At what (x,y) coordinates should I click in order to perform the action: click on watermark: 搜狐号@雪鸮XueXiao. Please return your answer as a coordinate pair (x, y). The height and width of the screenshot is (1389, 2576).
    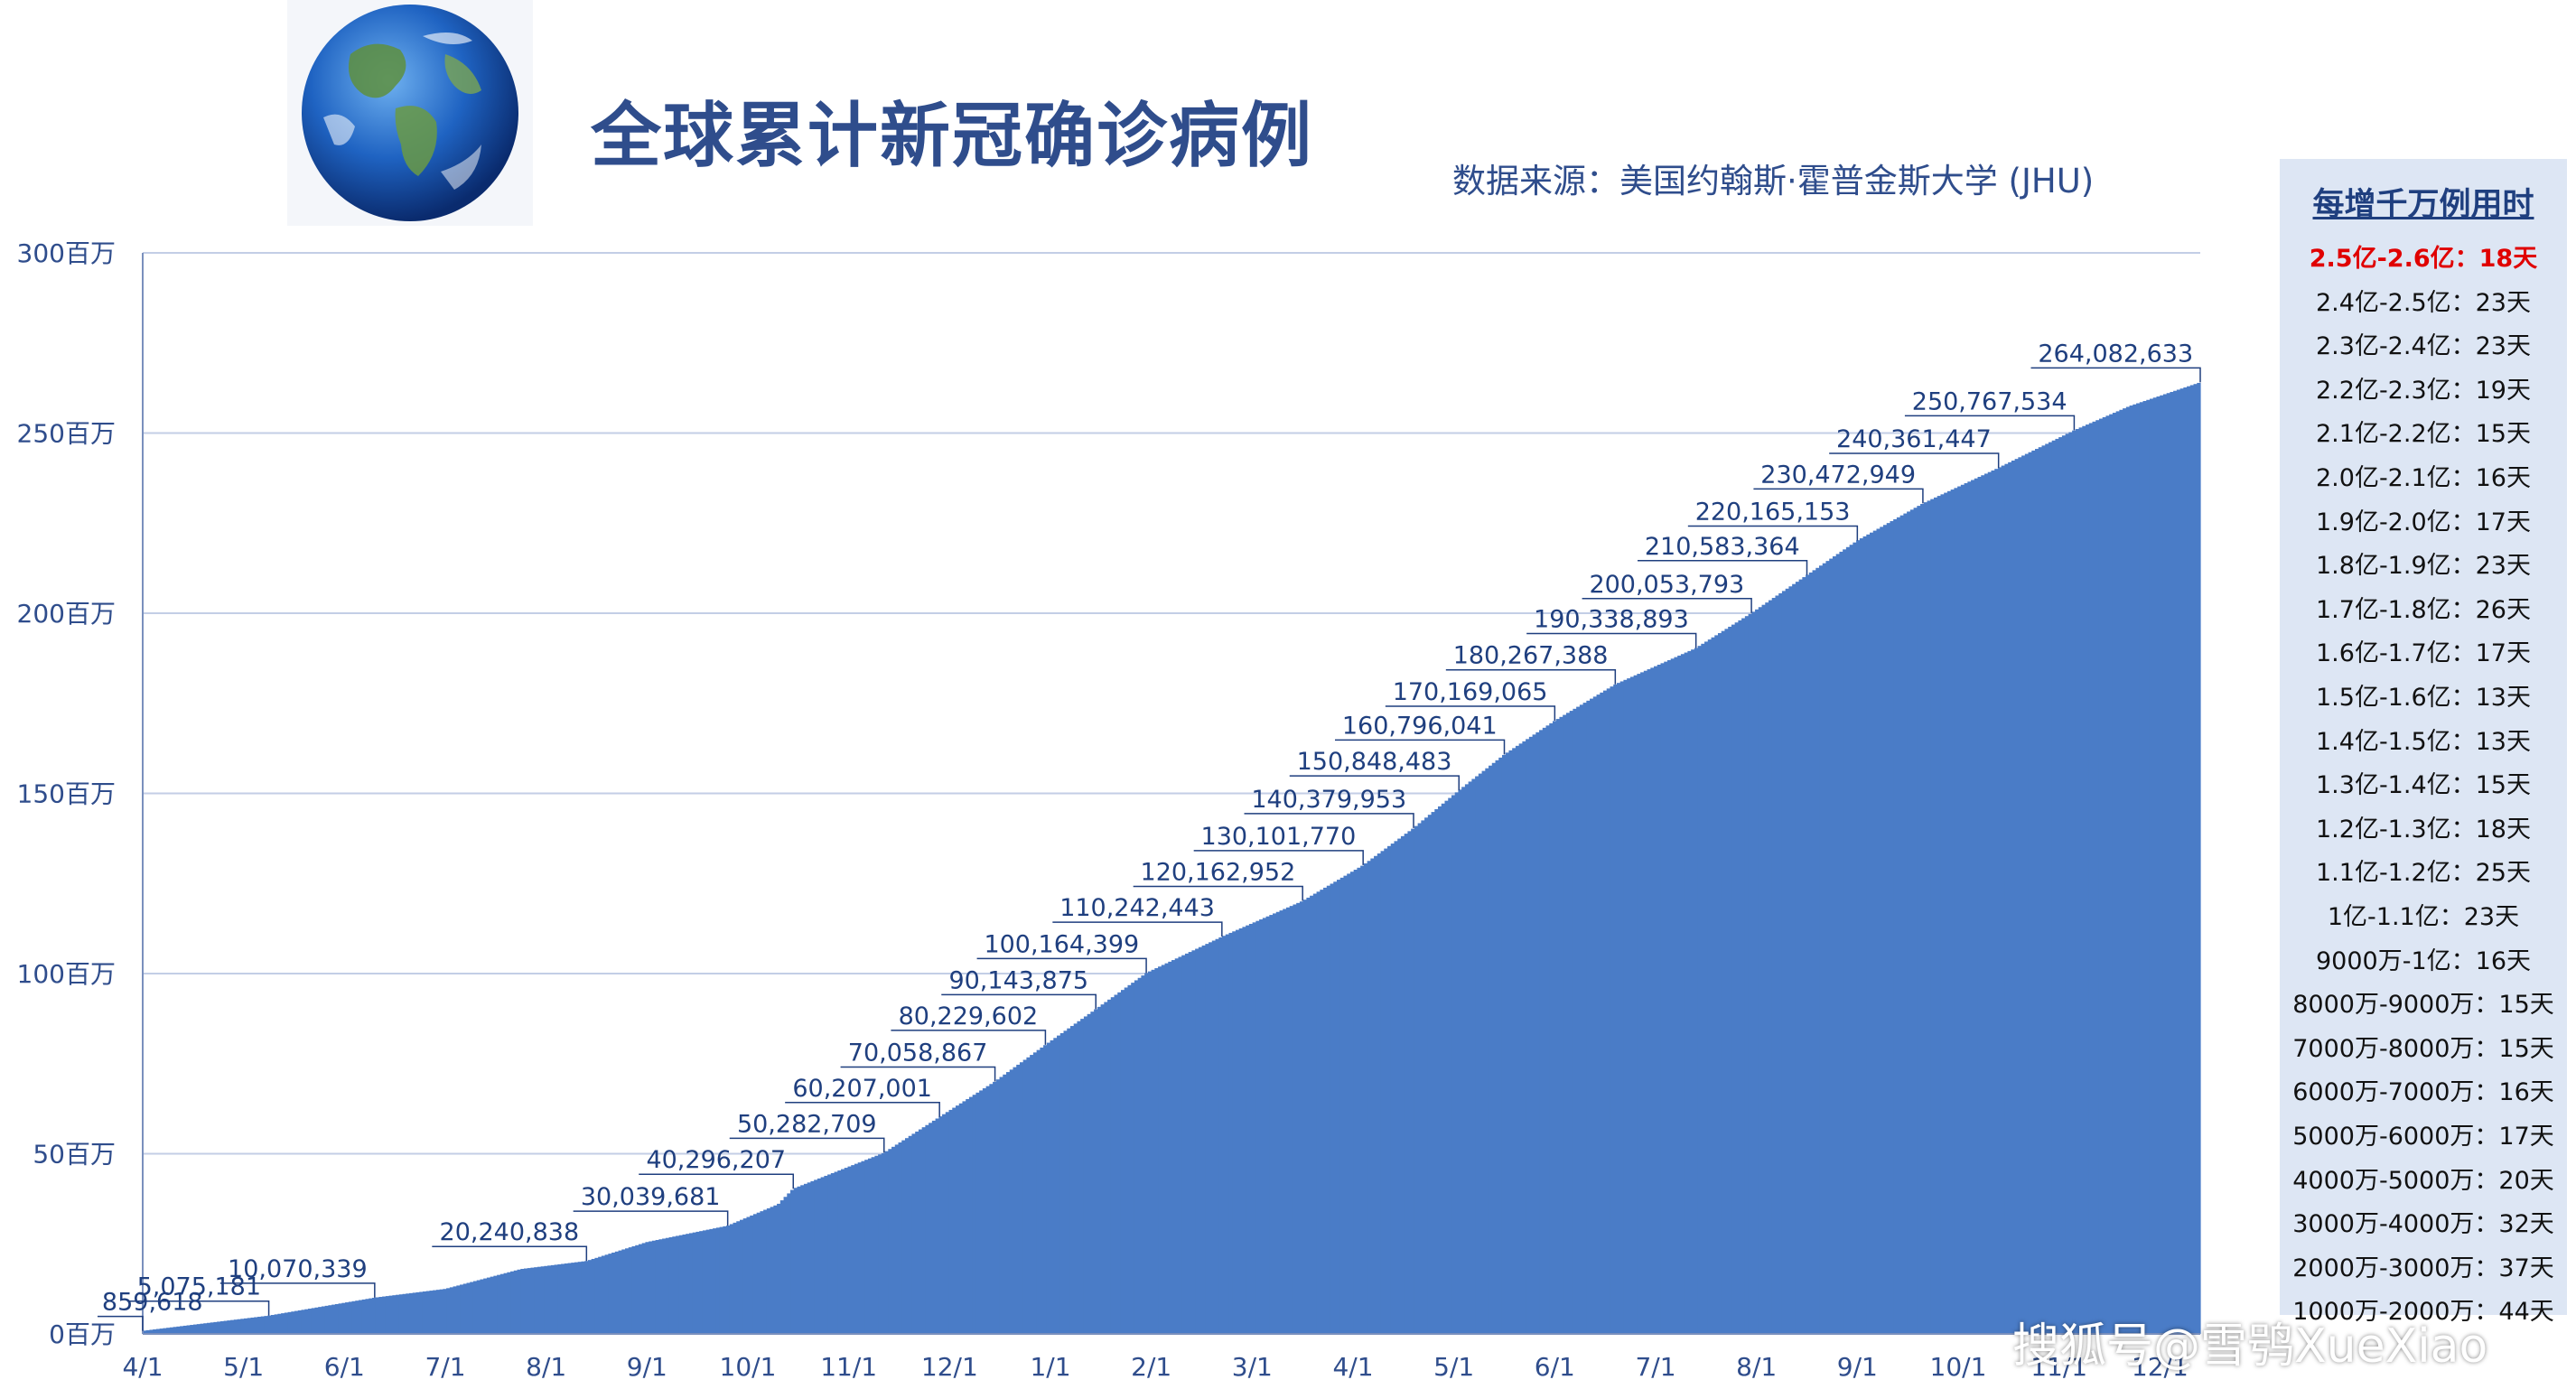
    Looking at the image, I should click on (2250, 1346).